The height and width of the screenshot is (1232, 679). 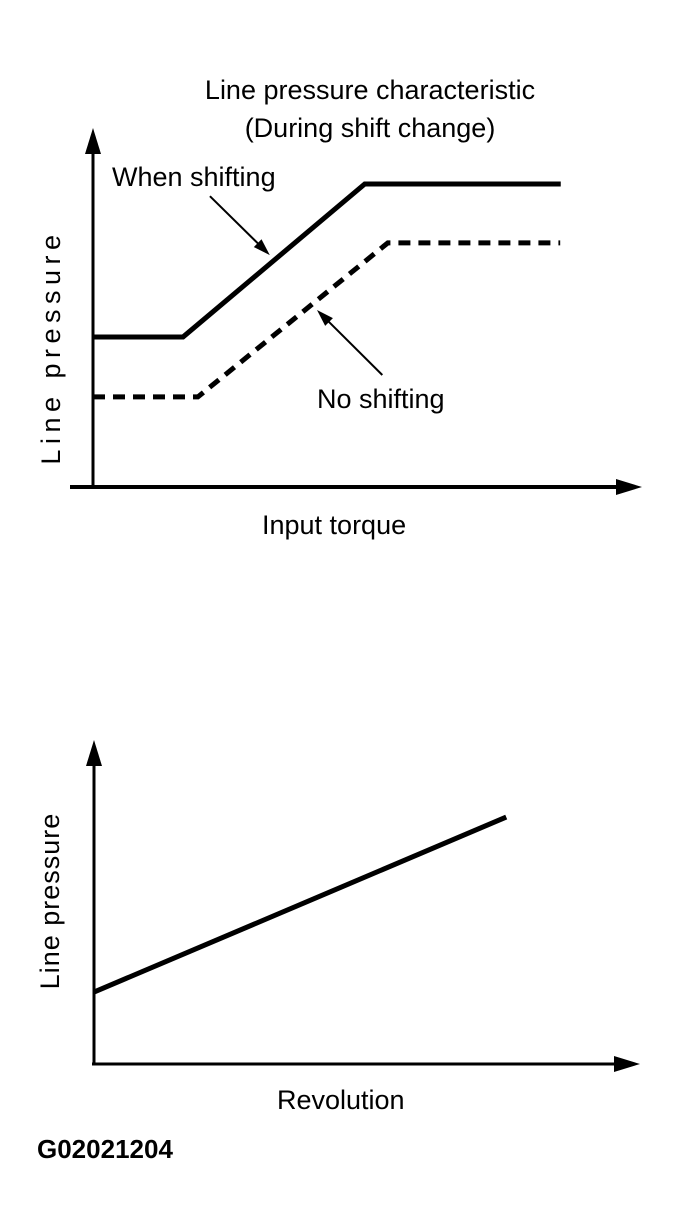 What do you see at coordinates (261, 247) in the screenshot?
I see `chart1-annotation-when-shifting-arrowhead-icon` at bounding box center [261, 247].